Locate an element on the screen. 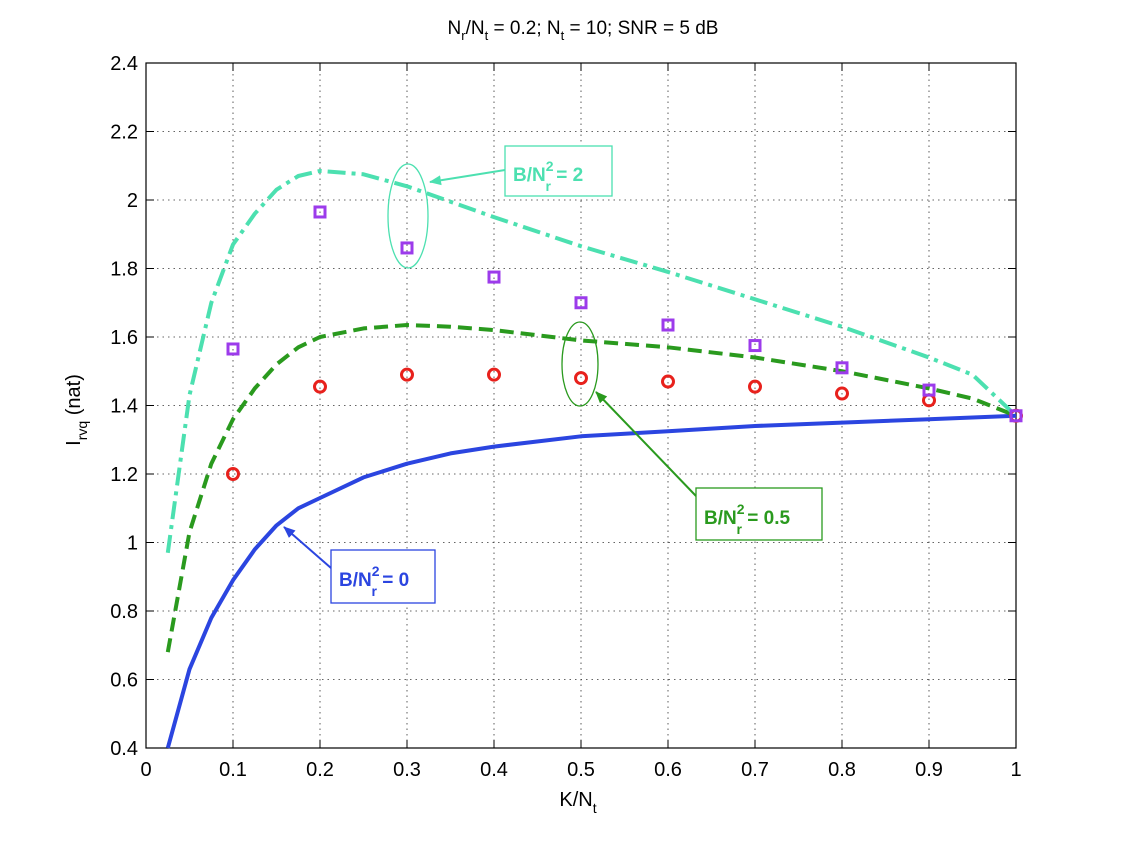 The width and height of the screenshot is (1121, 842). annotation-arrow-b2 is located at coordinates (467, 177).